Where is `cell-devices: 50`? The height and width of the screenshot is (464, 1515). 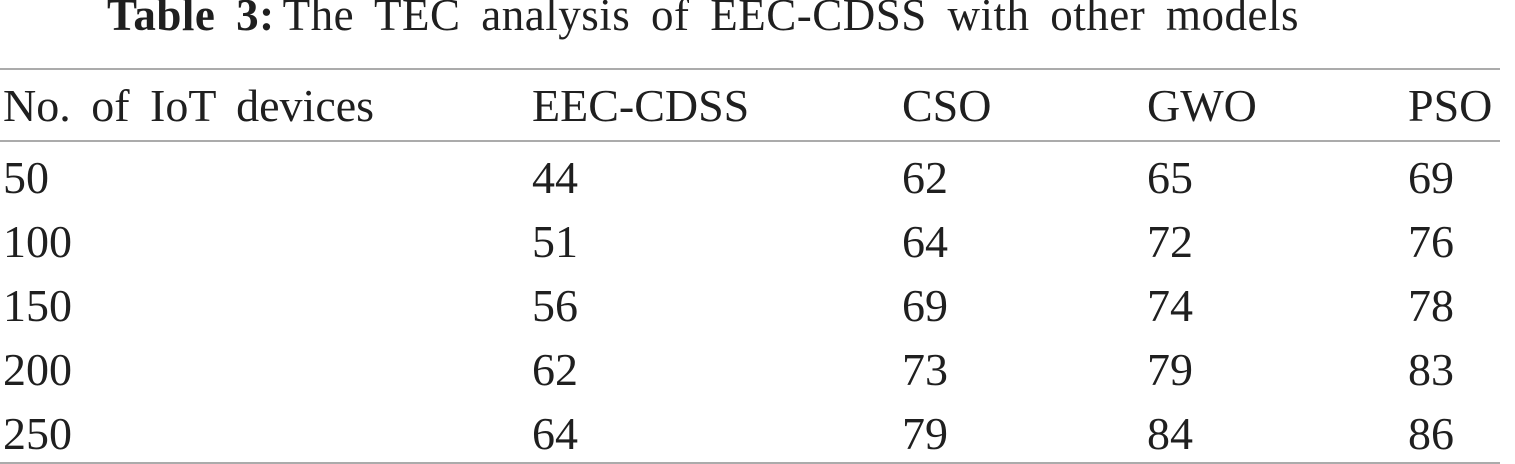
cell-devices: 50 is located at coordinates (26, 177).